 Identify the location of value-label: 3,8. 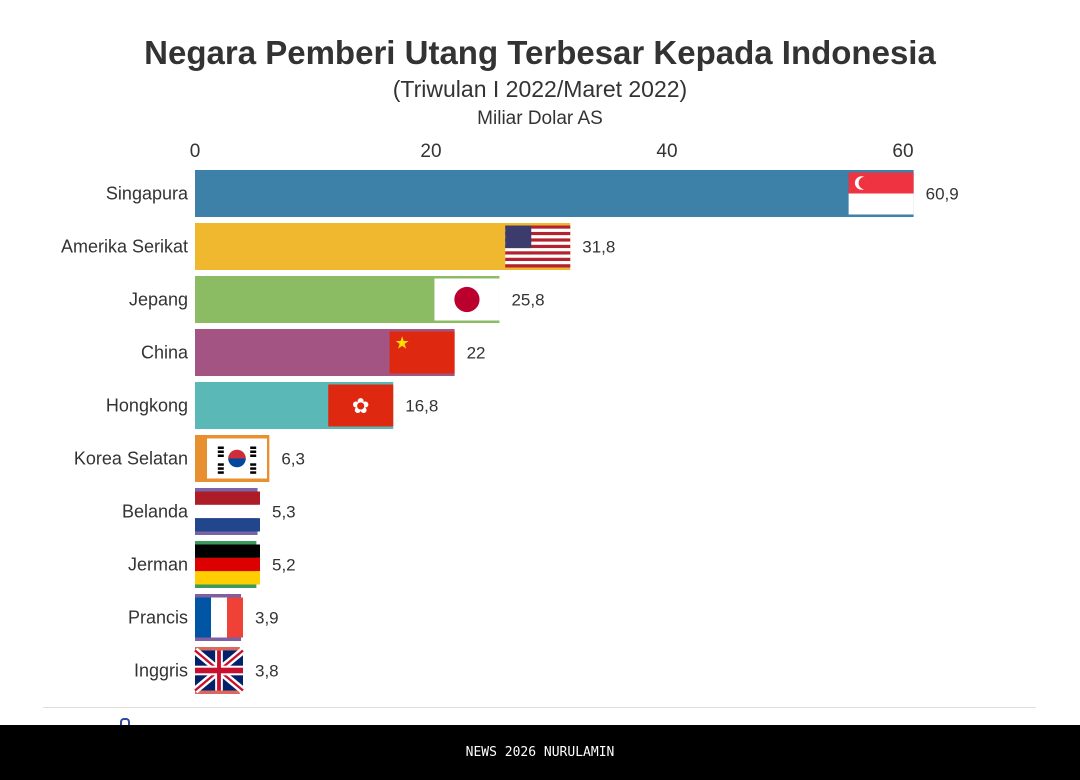
(267, 671).